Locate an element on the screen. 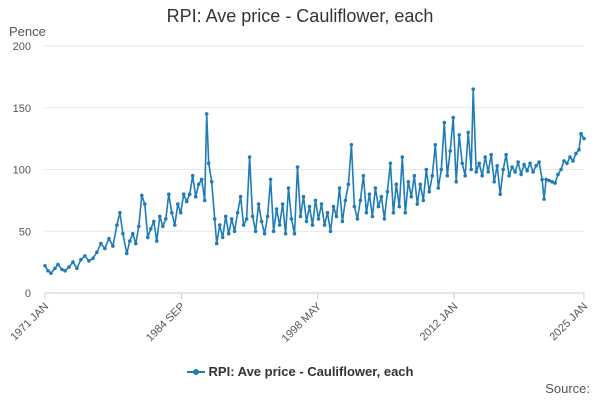 This screenshot has width=600, height=400. legend: RPI: Ave price - Cauliflower, each is located at coordinates (300, 372).